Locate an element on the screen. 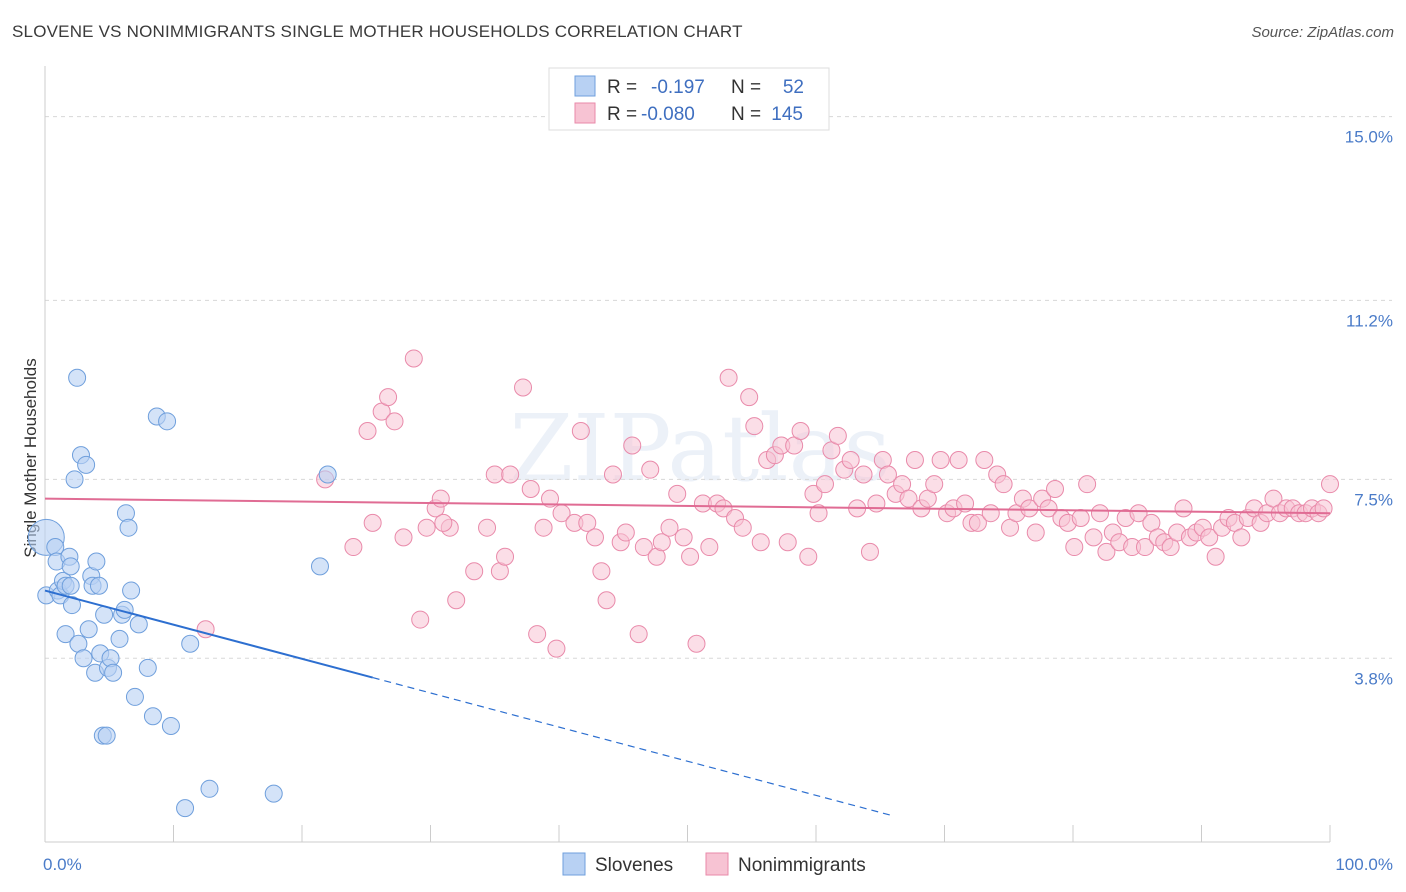  legend-swatch-nonimmigrants is located at coordinates (717, 864).